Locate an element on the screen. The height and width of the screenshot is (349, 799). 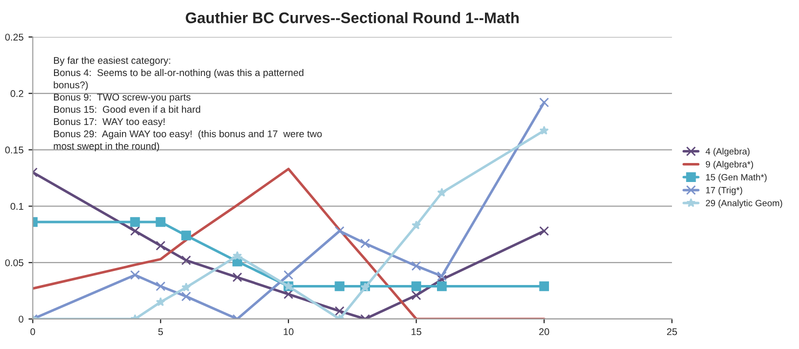
legend-label: 9 (Algebra*) is located at coordinates (730, 165).